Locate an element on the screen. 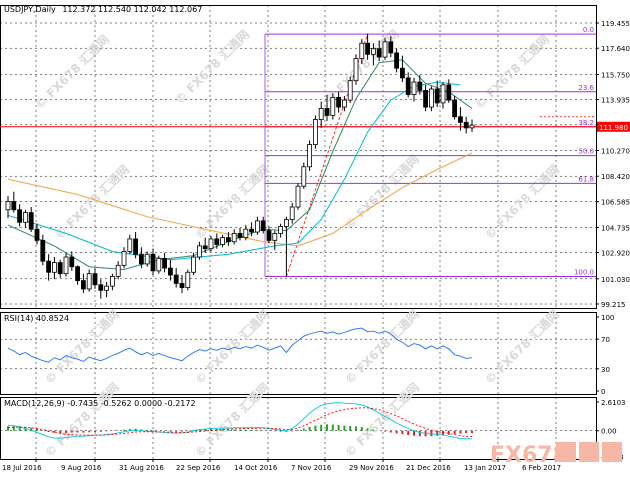 The image size is (630, 490). price-tick-label: 108.420 is located at coordinates (615, 177).